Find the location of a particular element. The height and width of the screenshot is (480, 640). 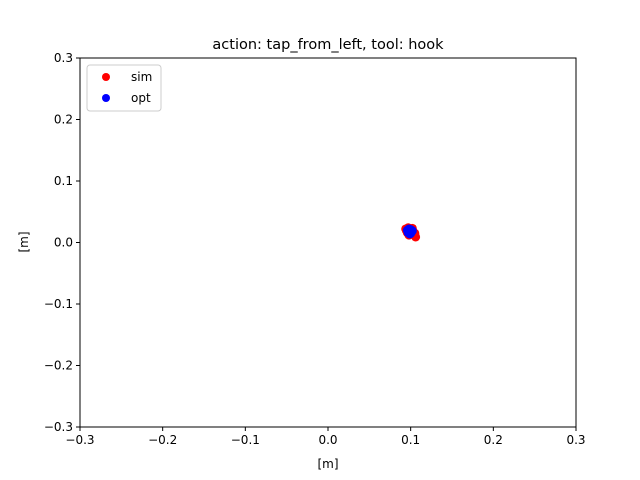

x-tick-label: −0.3 is located at coordinates (79, 440).